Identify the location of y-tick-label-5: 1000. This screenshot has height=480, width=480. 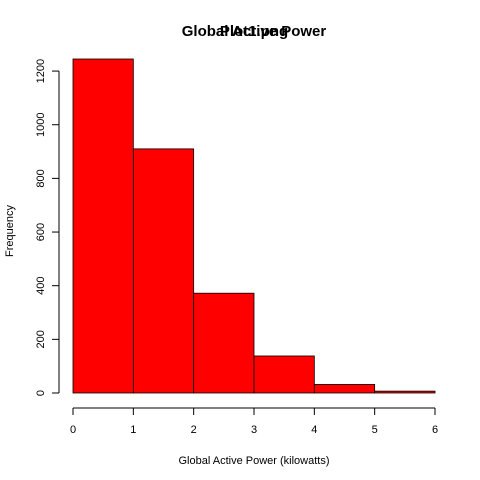
(41, 124).